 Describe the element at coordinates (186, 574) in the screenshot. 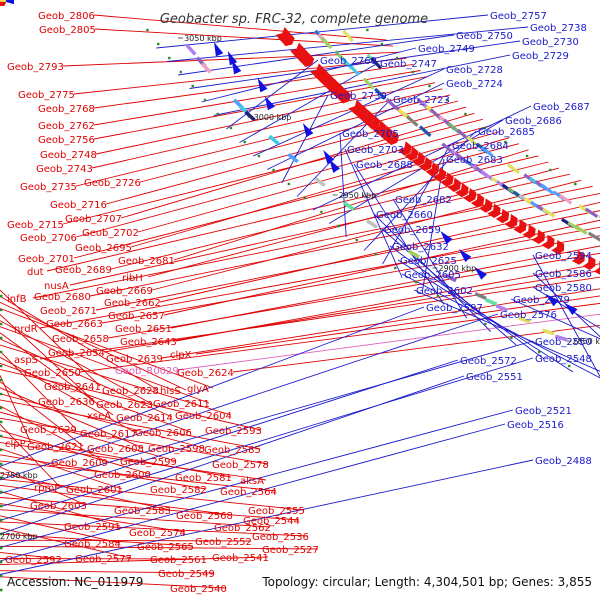

I see `gene-label-left: Geob_2549` at that location.